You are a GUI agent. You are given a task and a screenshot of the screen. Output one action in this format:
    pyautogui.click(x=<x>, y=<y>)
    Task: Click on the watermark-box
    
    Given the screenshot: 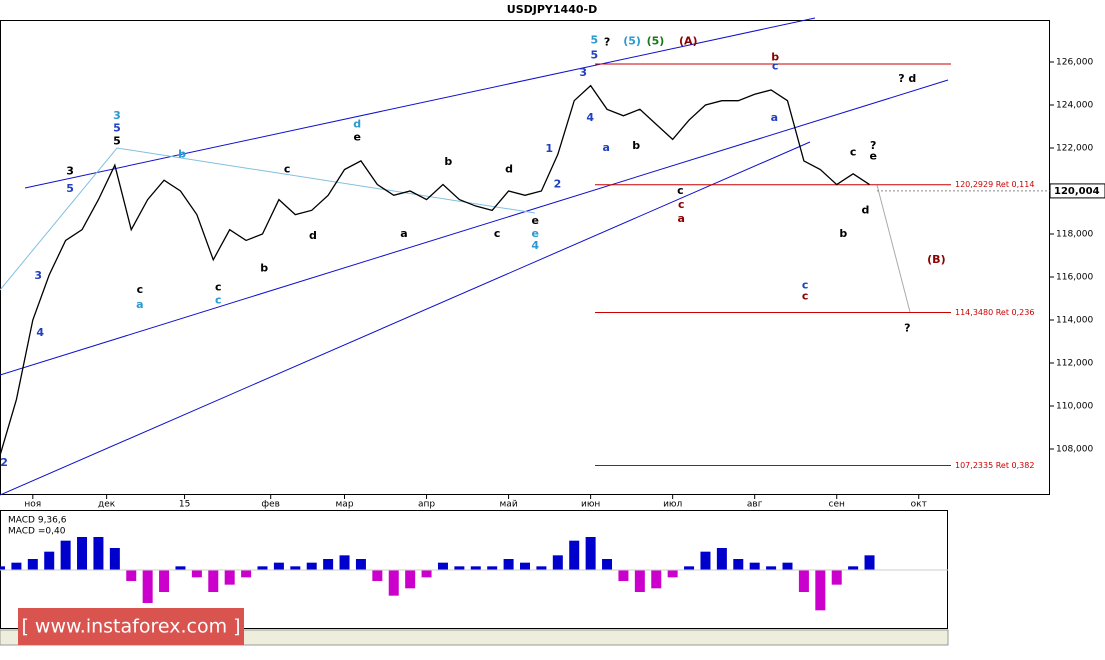 What is the action you would take?
    pyautogui.click(x=131, y=626)
    